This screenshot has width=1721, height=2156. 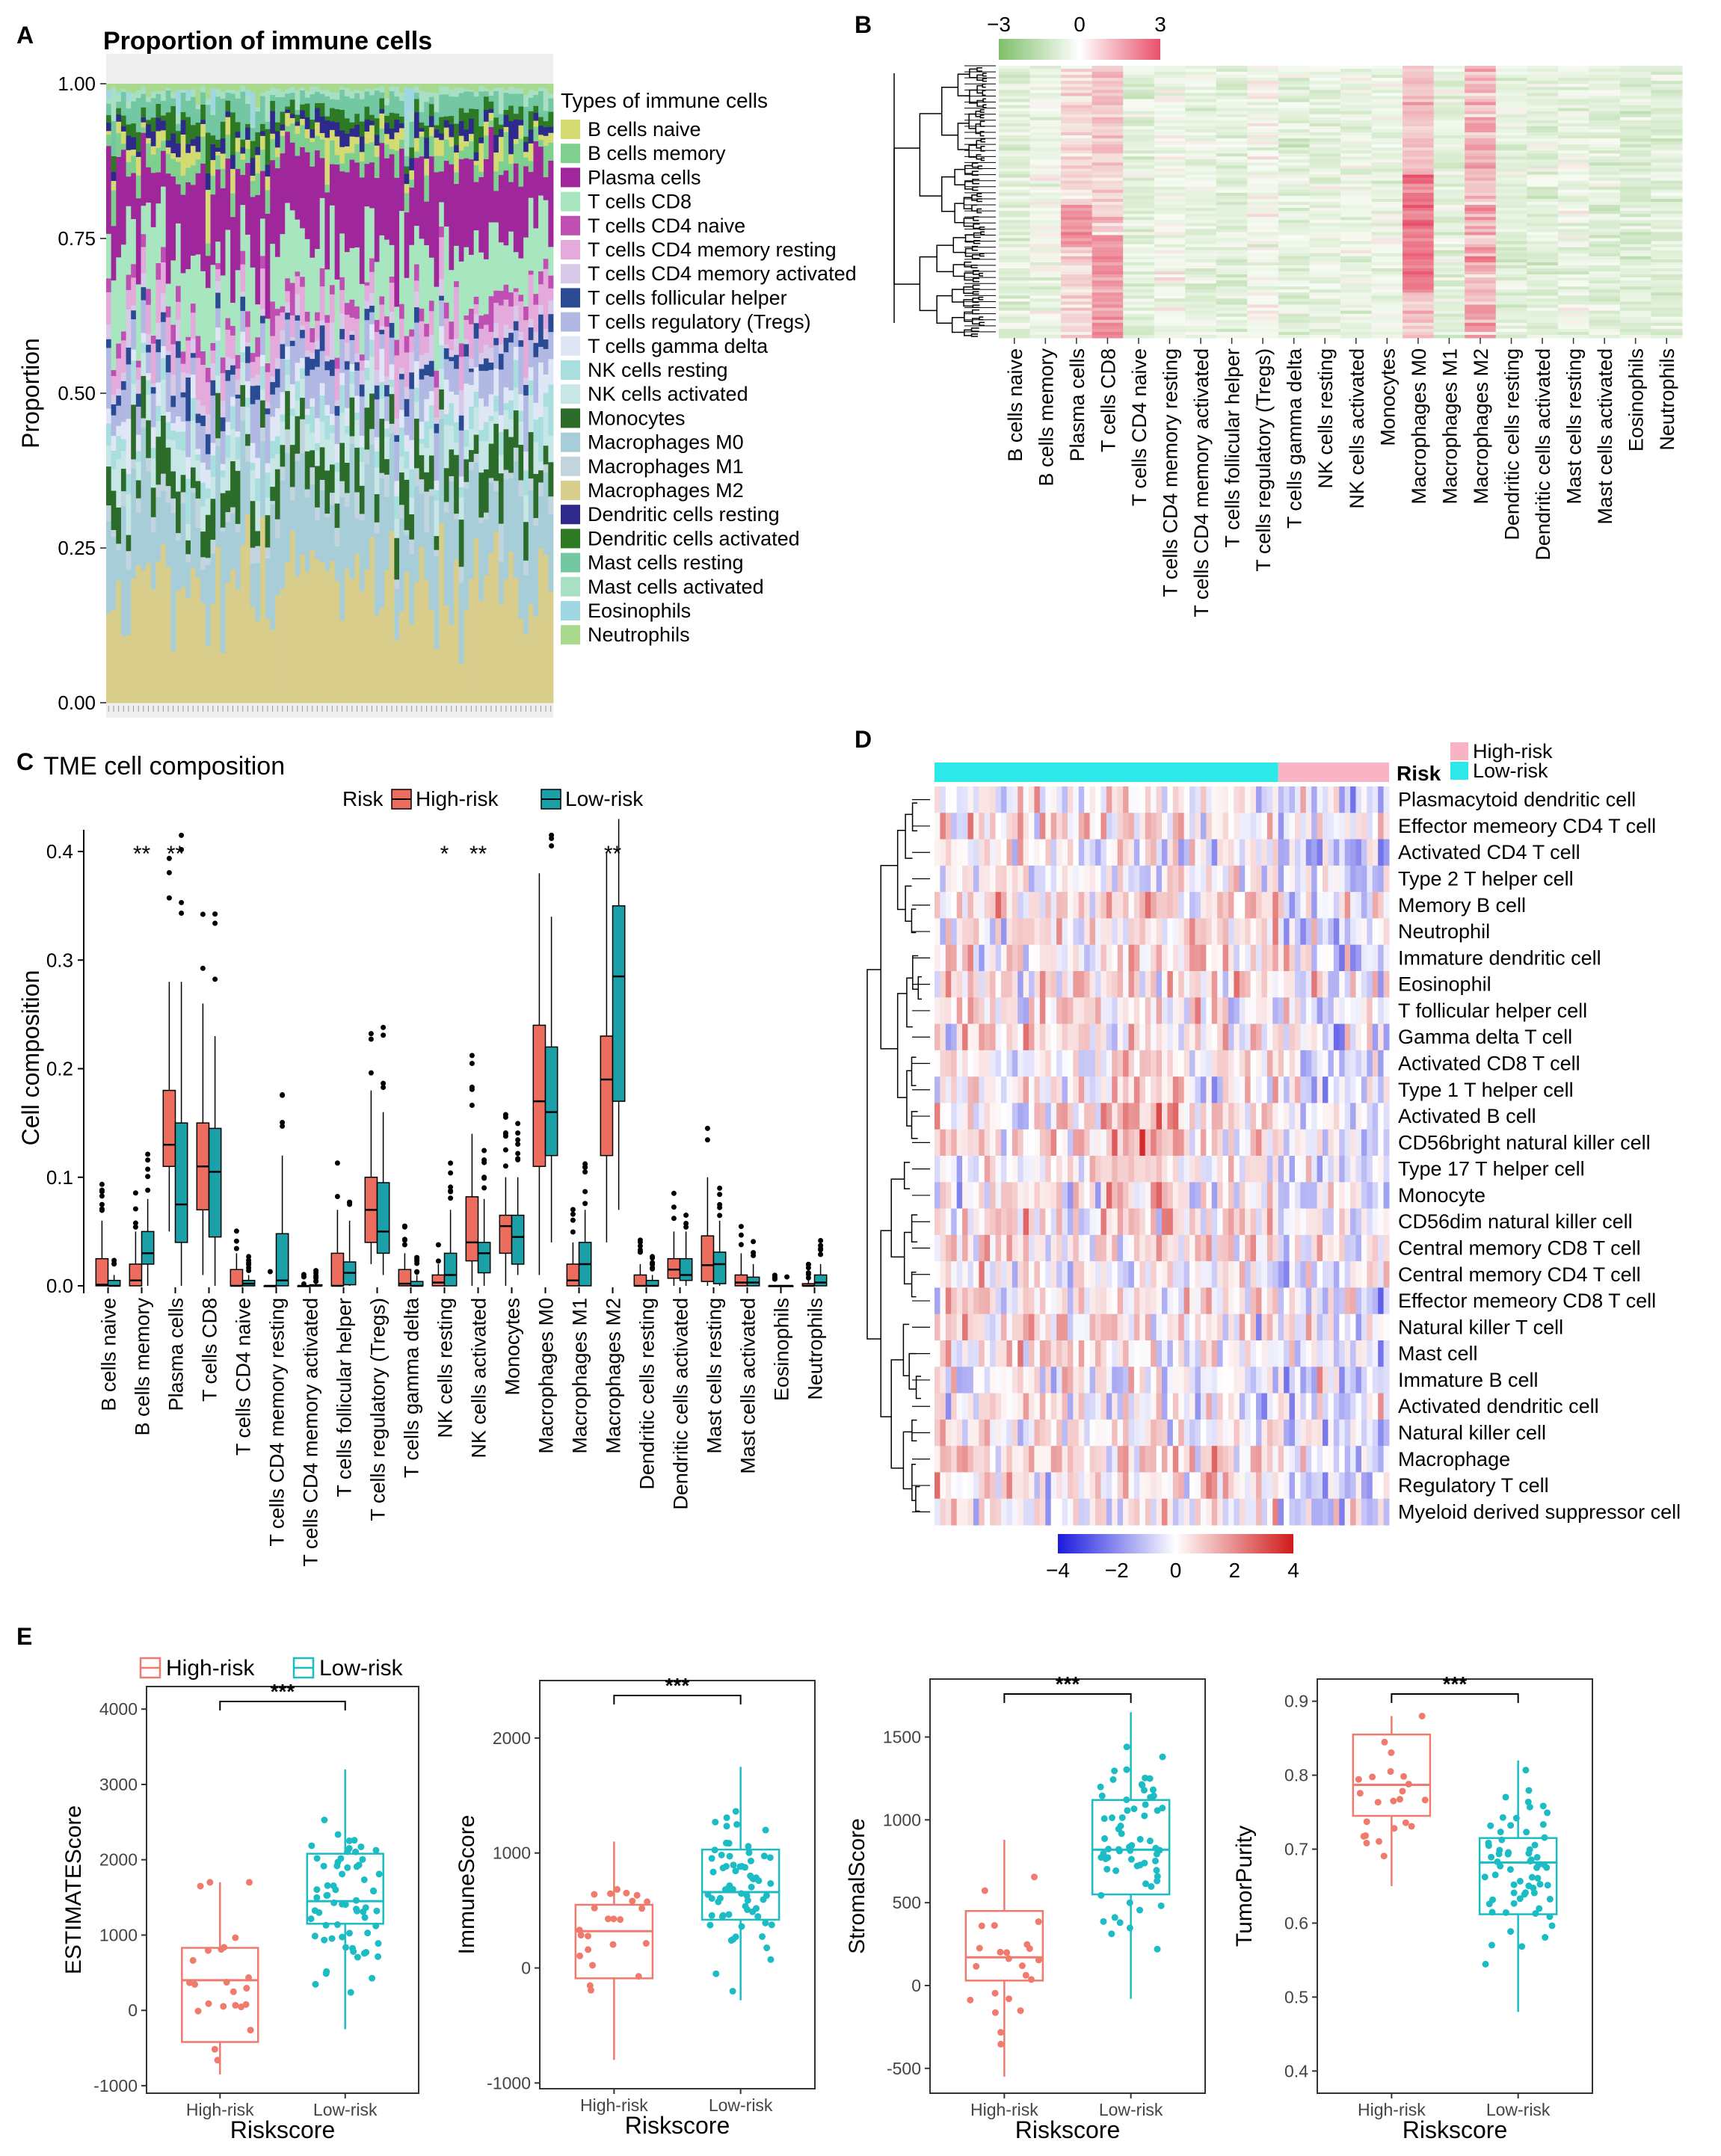 I want to click on x-tick-label: T cells gamma delta, so click(x=412, y=1387).